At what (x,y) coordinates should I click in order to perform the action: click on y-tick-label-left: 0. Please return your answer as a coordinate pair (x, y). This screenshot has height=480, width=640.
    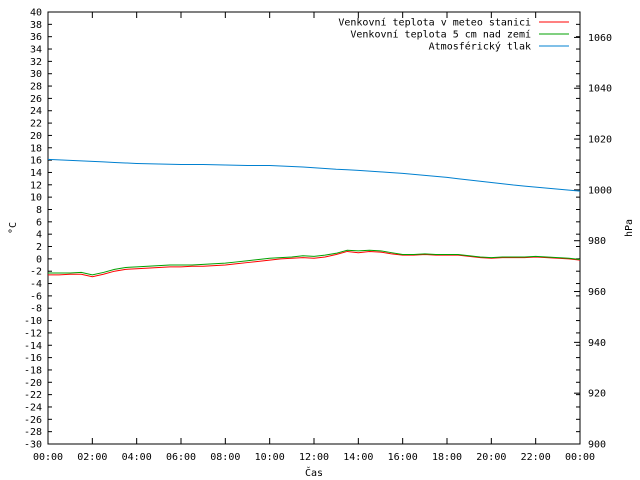
    Looking at the image, I should click on (39, 259).